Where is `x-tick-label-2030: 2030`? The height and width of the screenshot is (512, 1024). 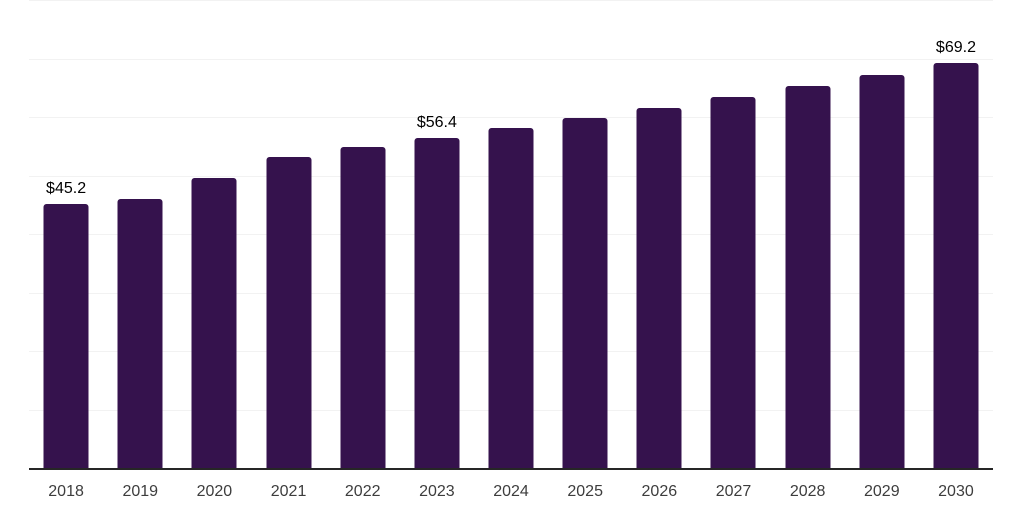 x-tick-label-2030: 2030 is located at coordinates (956, 491).